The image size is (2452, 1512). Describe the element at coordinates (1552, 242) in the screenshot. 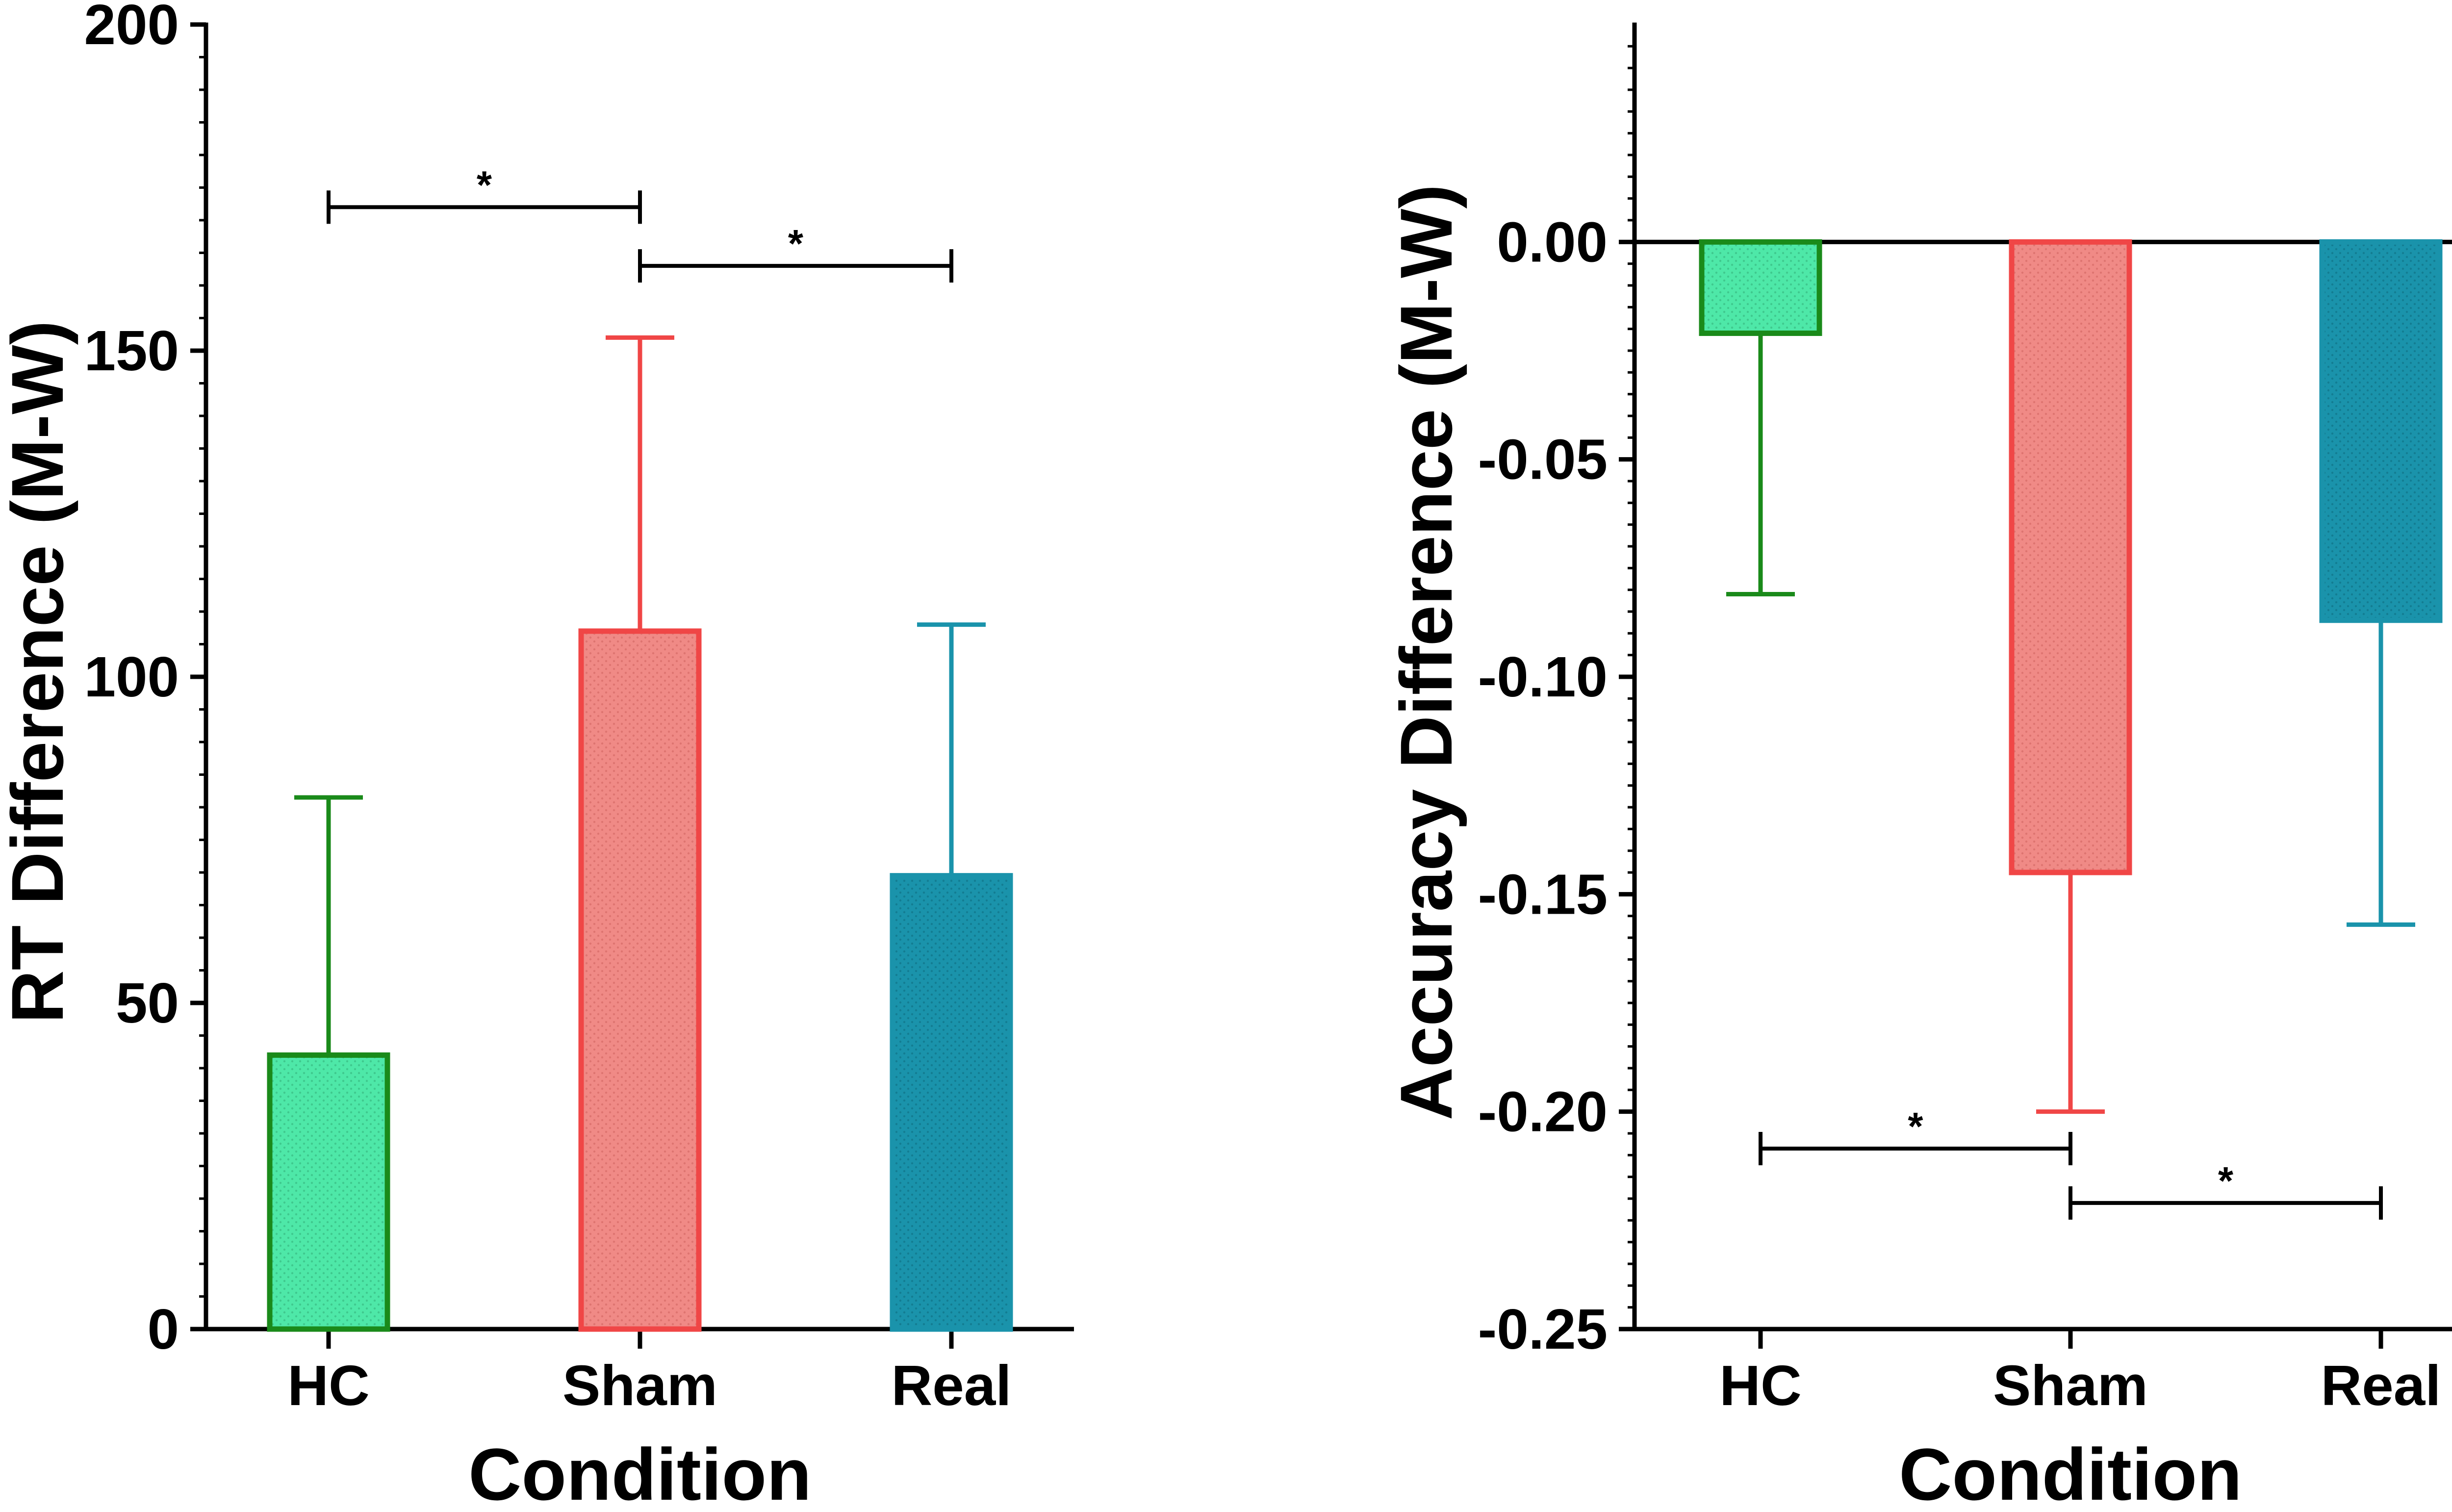

I see `acc-y-tick-label: 0.00` at that location.